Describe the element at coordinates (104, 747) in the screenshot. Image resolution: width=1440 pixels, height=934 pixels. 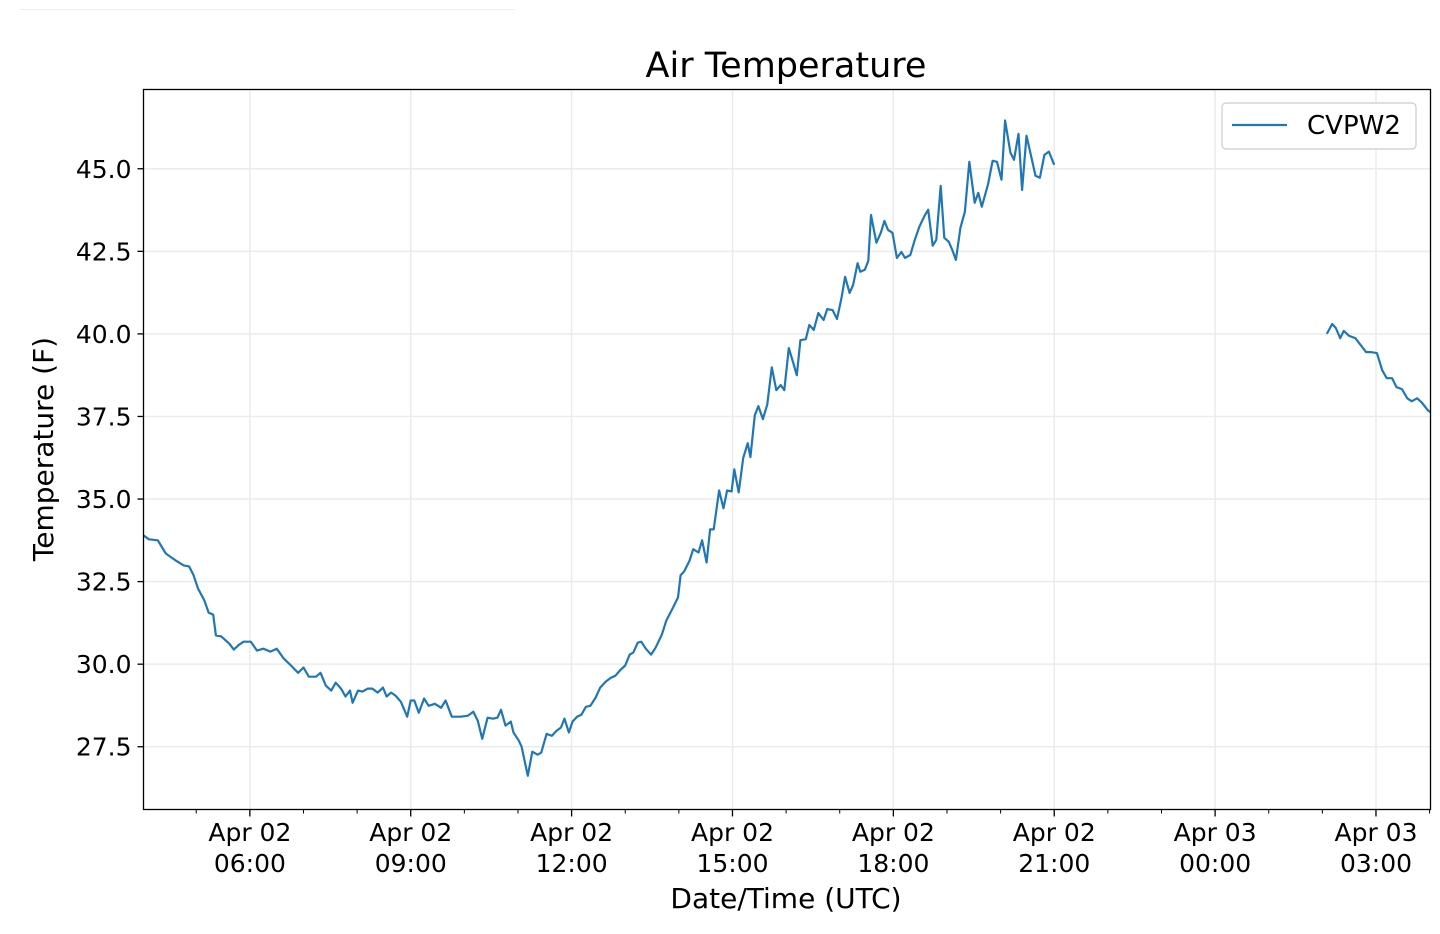
I see `y-tick-label: 27.5` at that location.